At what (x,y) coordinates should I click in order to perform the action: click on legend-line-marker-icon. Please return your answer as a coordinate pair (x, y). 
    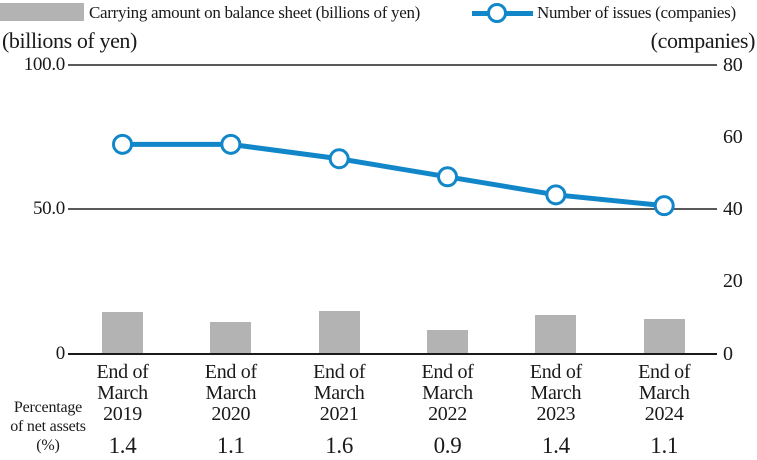
    Looking at the image, I should click on (497, 13).